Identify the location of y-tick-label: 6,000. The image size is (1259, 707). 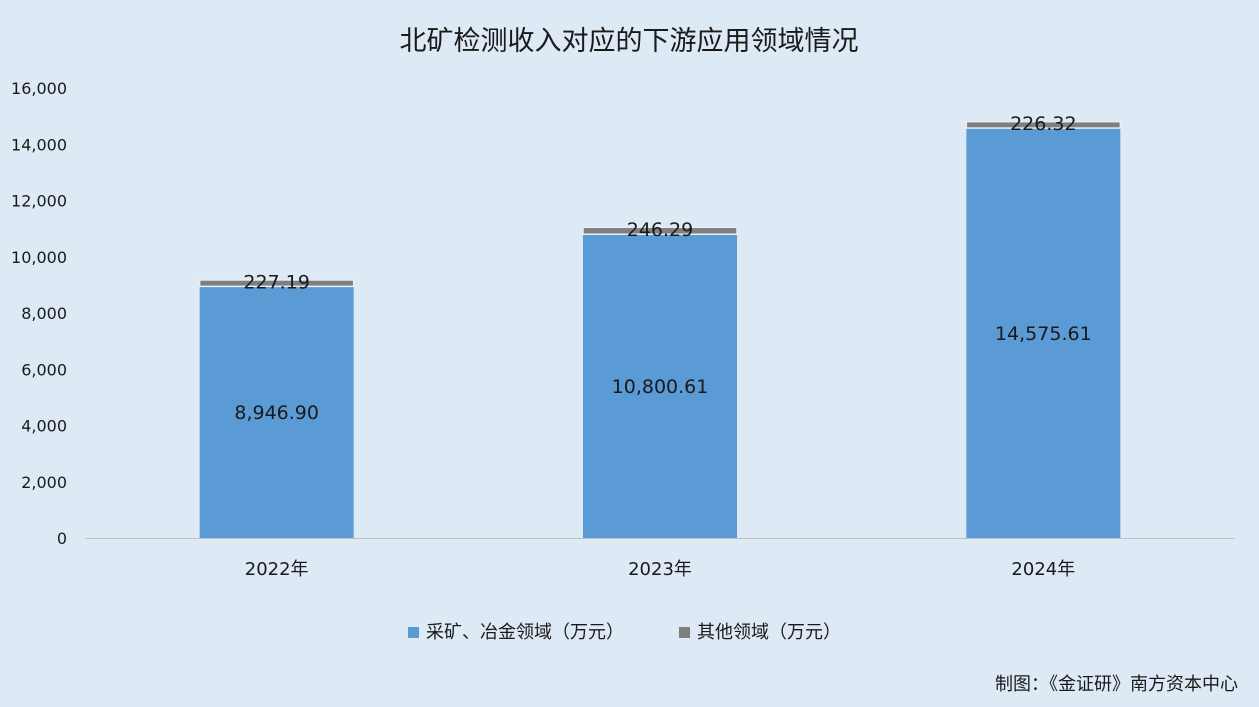
(44, 369).